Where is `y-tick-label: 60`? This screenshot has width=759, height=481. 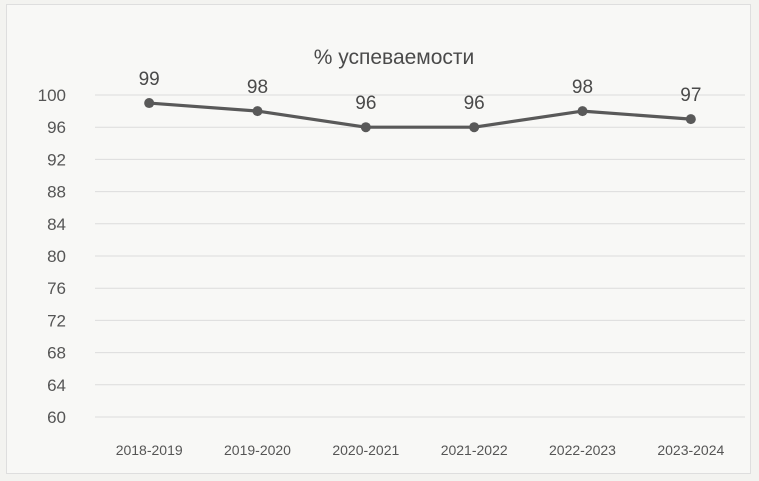
y-tick-label: 60 is located at coordinates (56, 417).